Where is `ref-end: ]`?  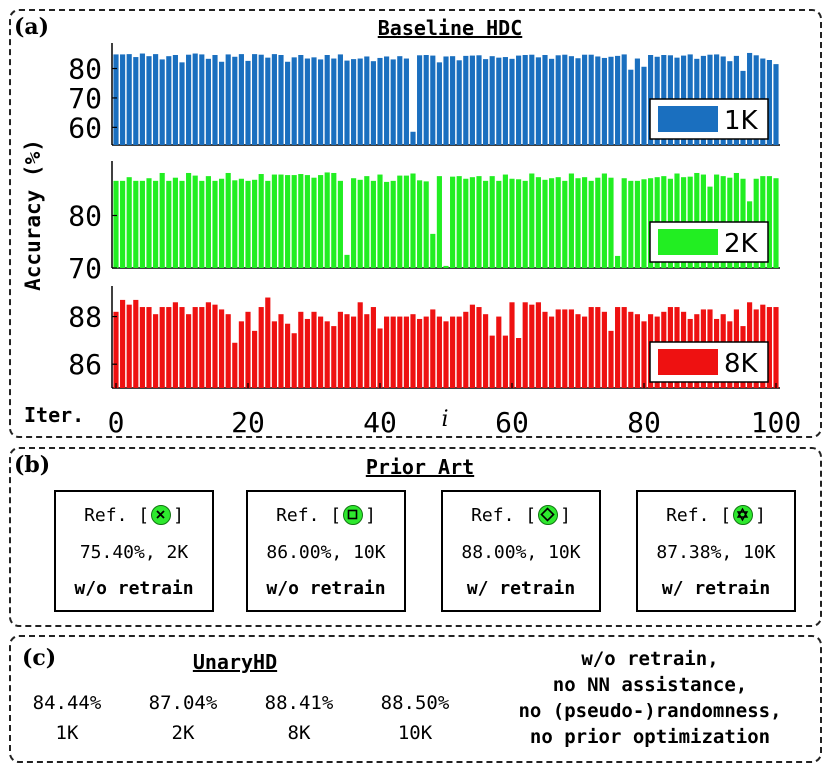
ref-end: ] is located at coordinates (178, 515).